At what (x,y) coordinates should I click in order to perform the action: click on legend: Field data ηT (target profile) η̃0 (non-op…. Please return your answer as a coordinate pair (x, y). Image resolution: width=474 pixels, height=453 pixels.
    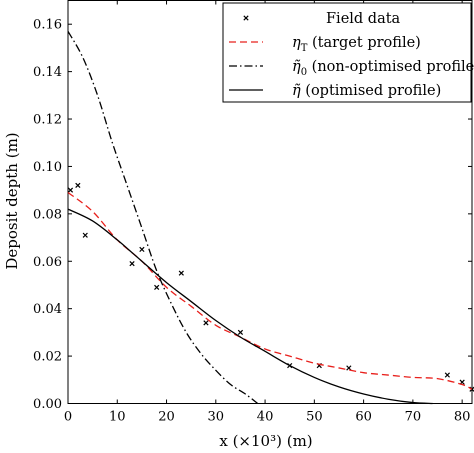
    Looking at the image, I should click on (348, 52).